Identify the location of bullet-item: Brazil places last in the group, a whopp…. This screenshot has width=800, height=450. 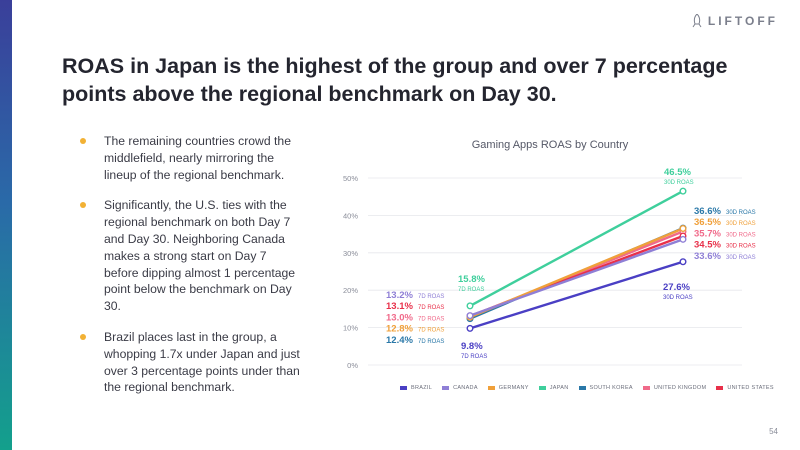
(190, 362).